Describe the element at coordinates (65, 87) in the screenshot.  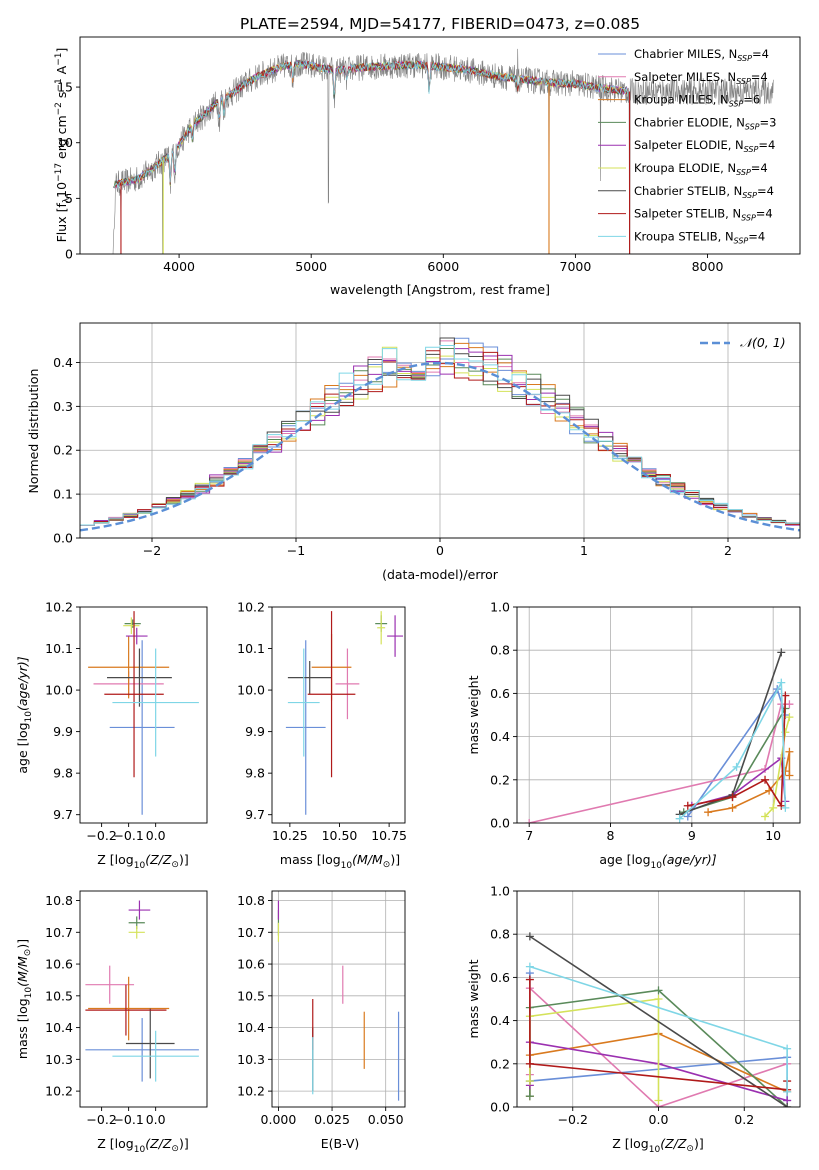
I see `spectrum-ytick-label: 15` at that location.